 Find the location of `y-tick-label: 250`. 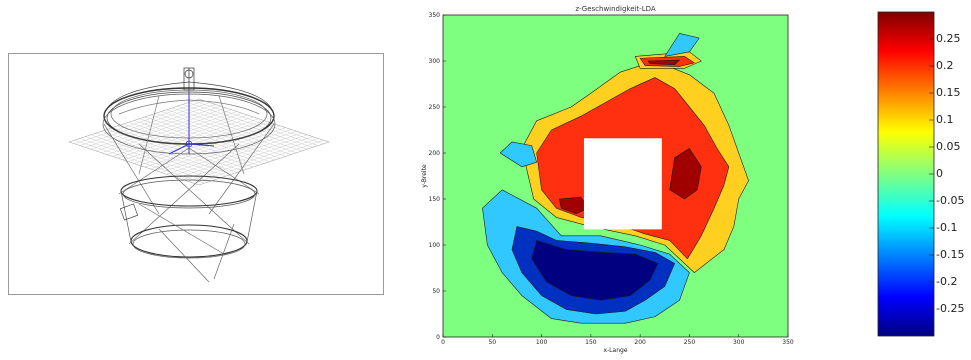

y-tick-label: 250 is located at coordinates (435, 107).